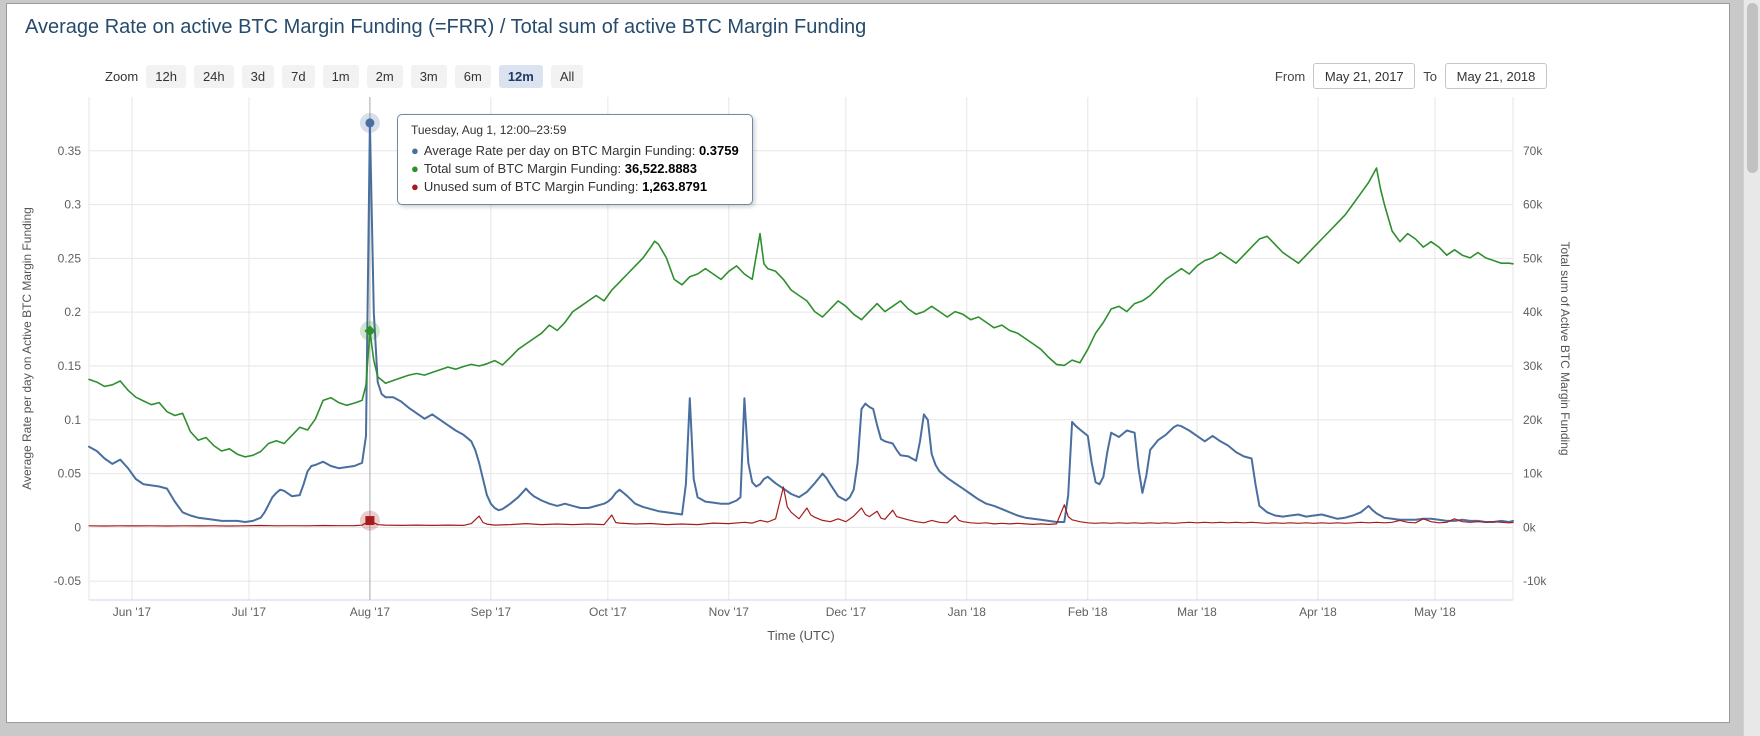 The height and width of the screenshot is (736, 1760). I want to click on page-scrollbar, so click(1751, 368).